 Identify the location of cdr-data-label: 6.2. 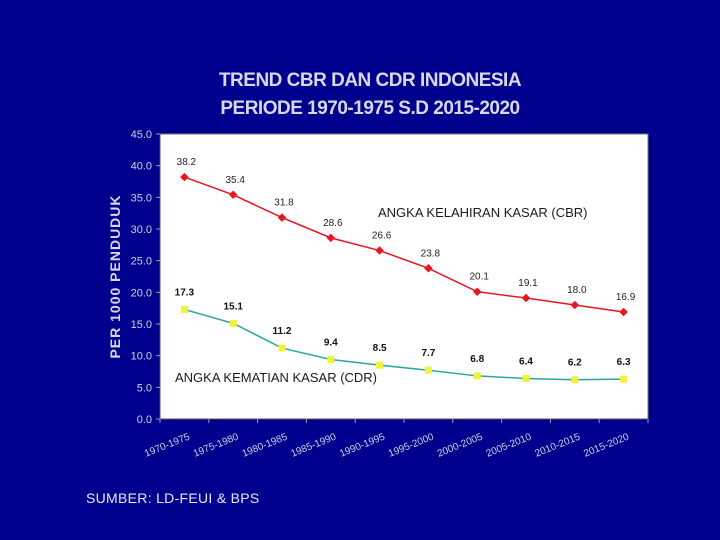
(575, 363).